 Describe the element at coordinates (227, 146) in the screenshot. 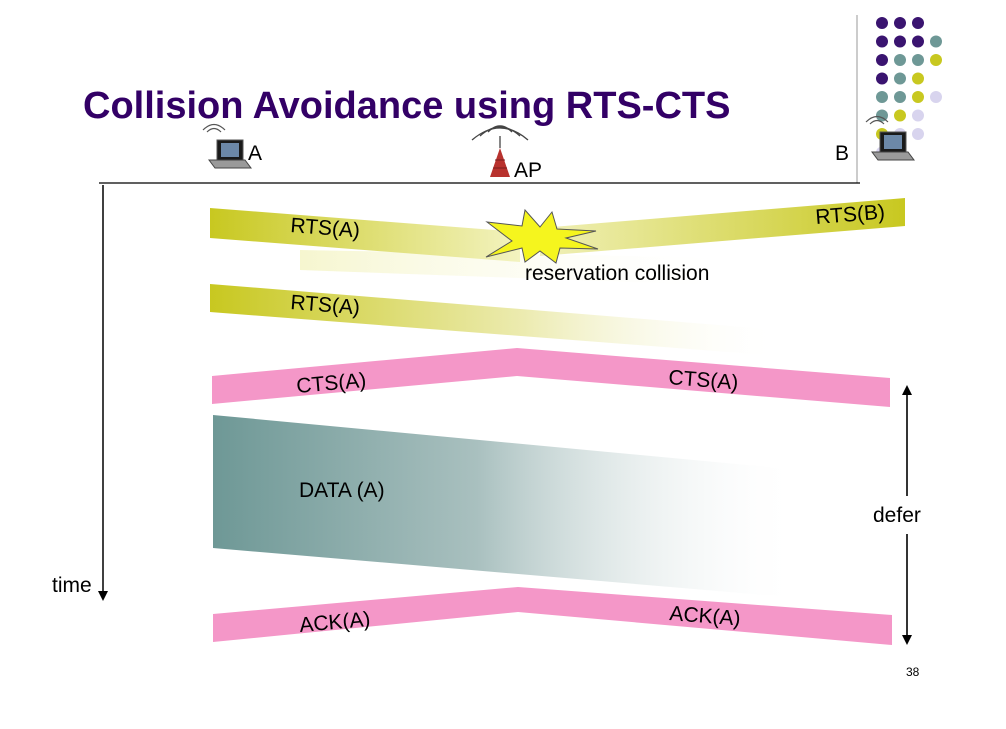

I see `laptop-a-icon` at that location.